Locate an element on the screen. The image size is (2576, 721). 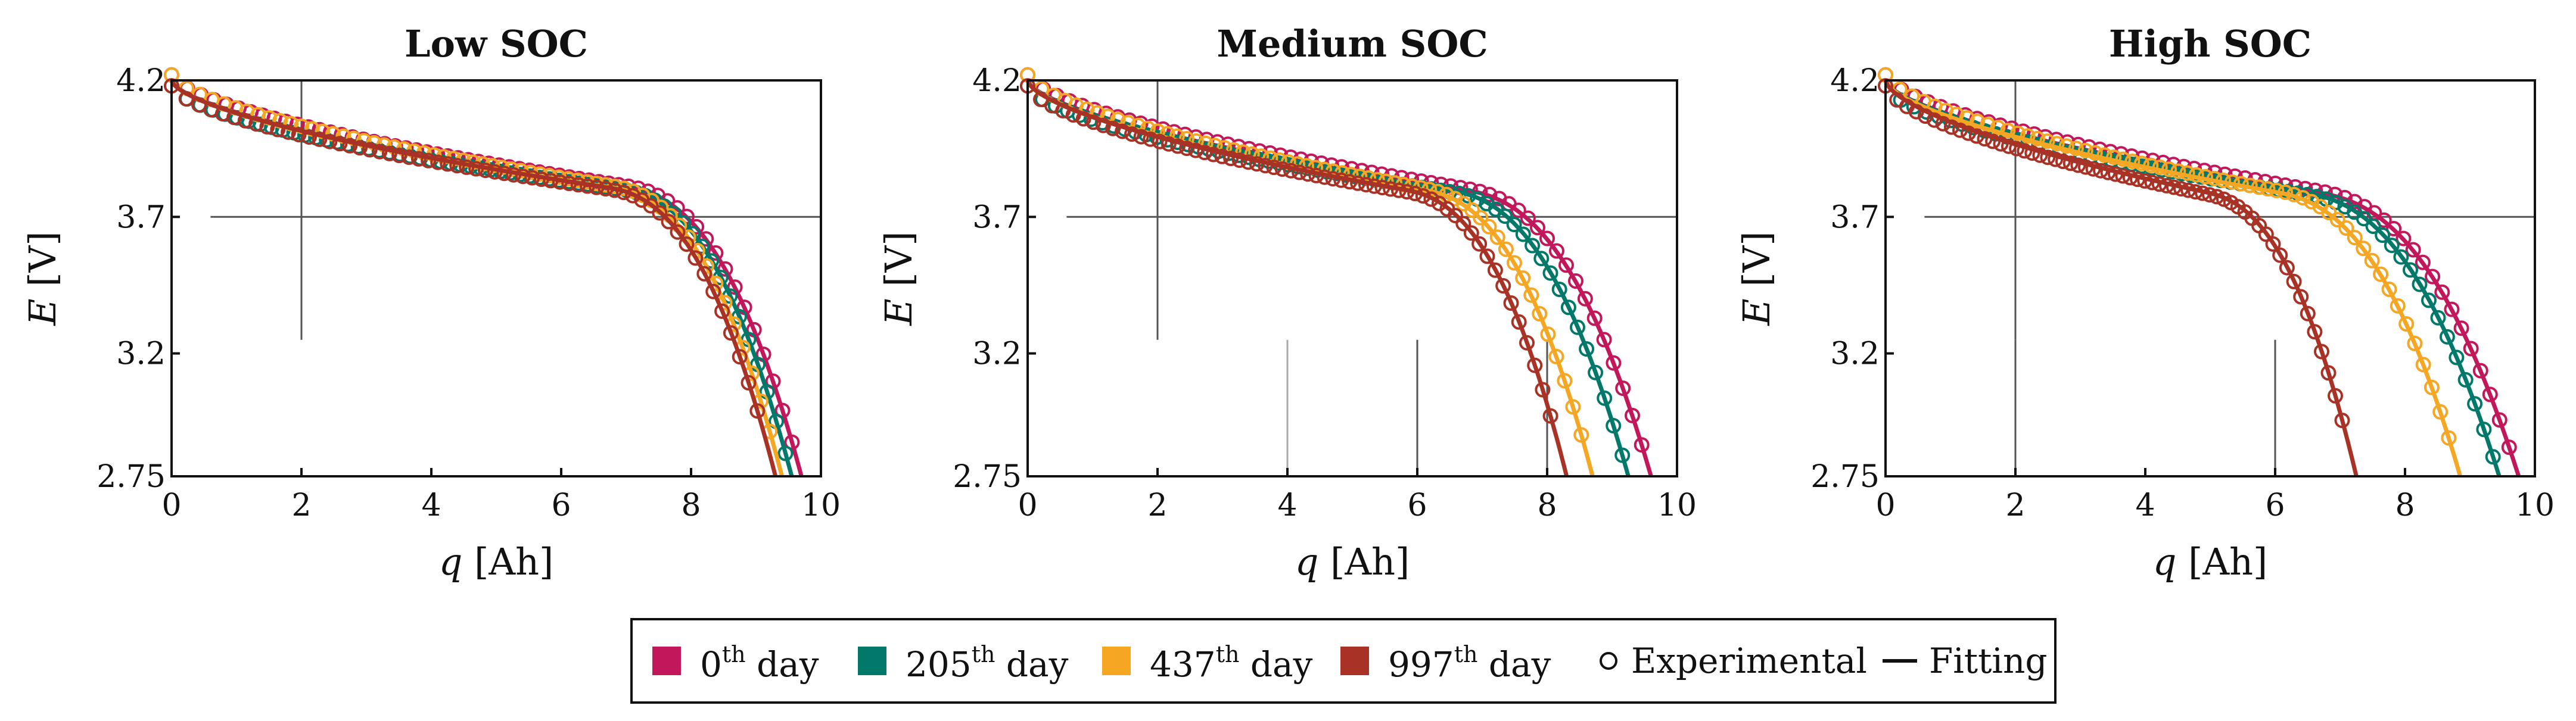
legend-label-base: 205 is located at coordinates (939, 664).